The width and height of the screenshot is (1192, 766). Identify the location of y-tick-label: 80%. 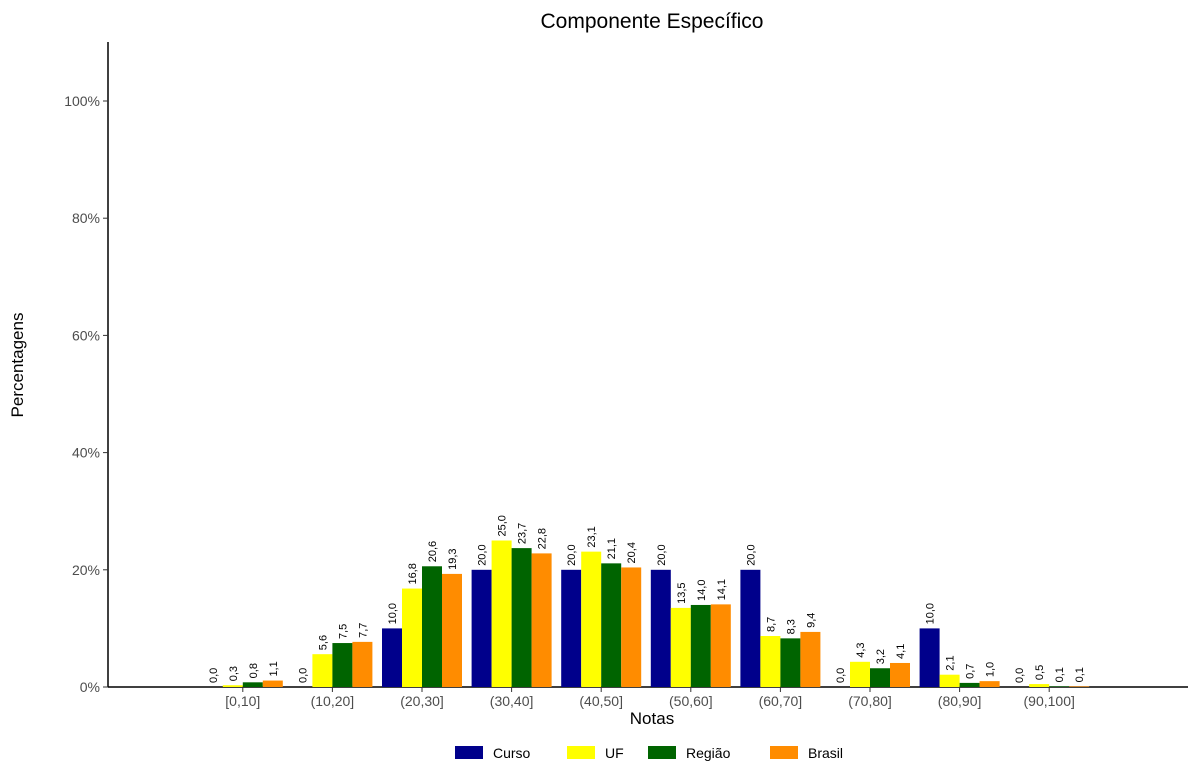
(86, 218).